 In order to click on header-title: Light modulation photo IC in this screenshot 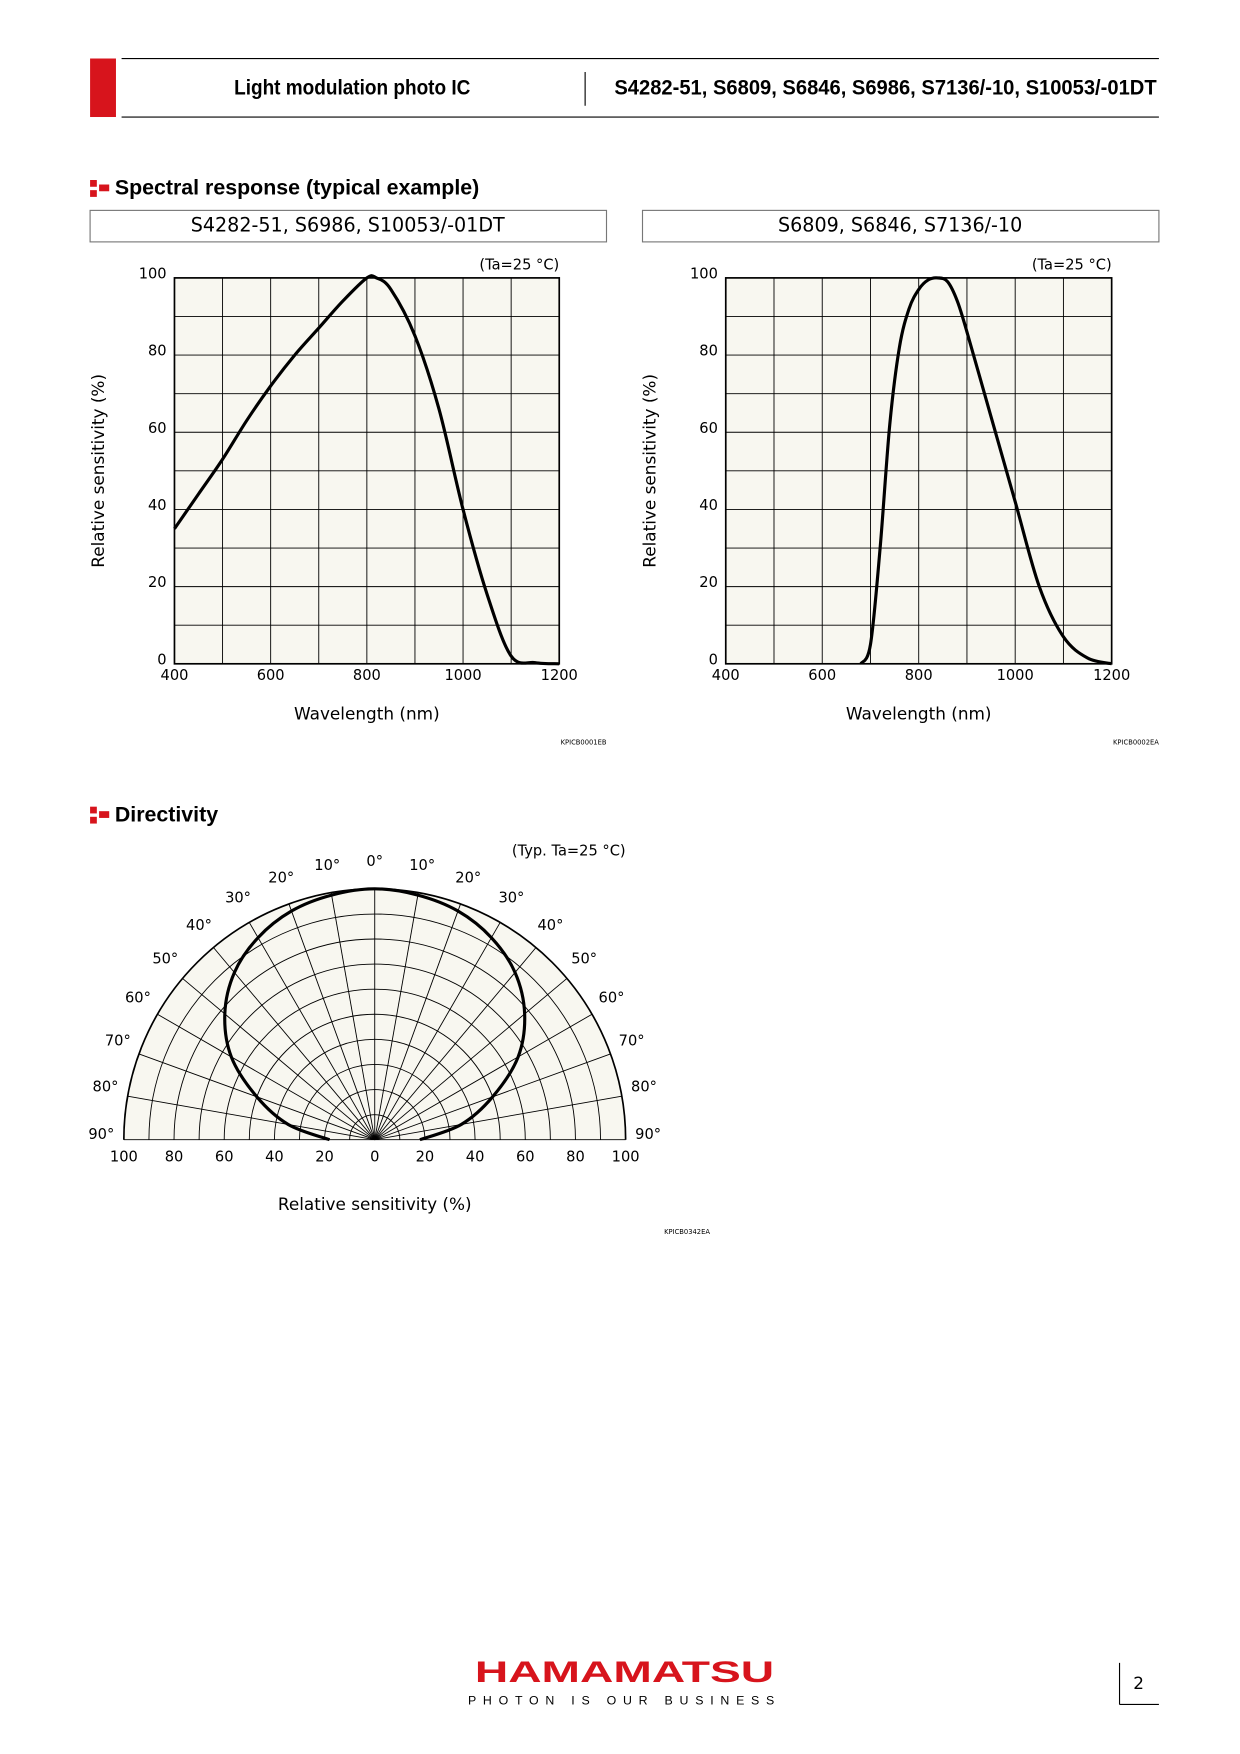, I will do `click(352, 88)`.